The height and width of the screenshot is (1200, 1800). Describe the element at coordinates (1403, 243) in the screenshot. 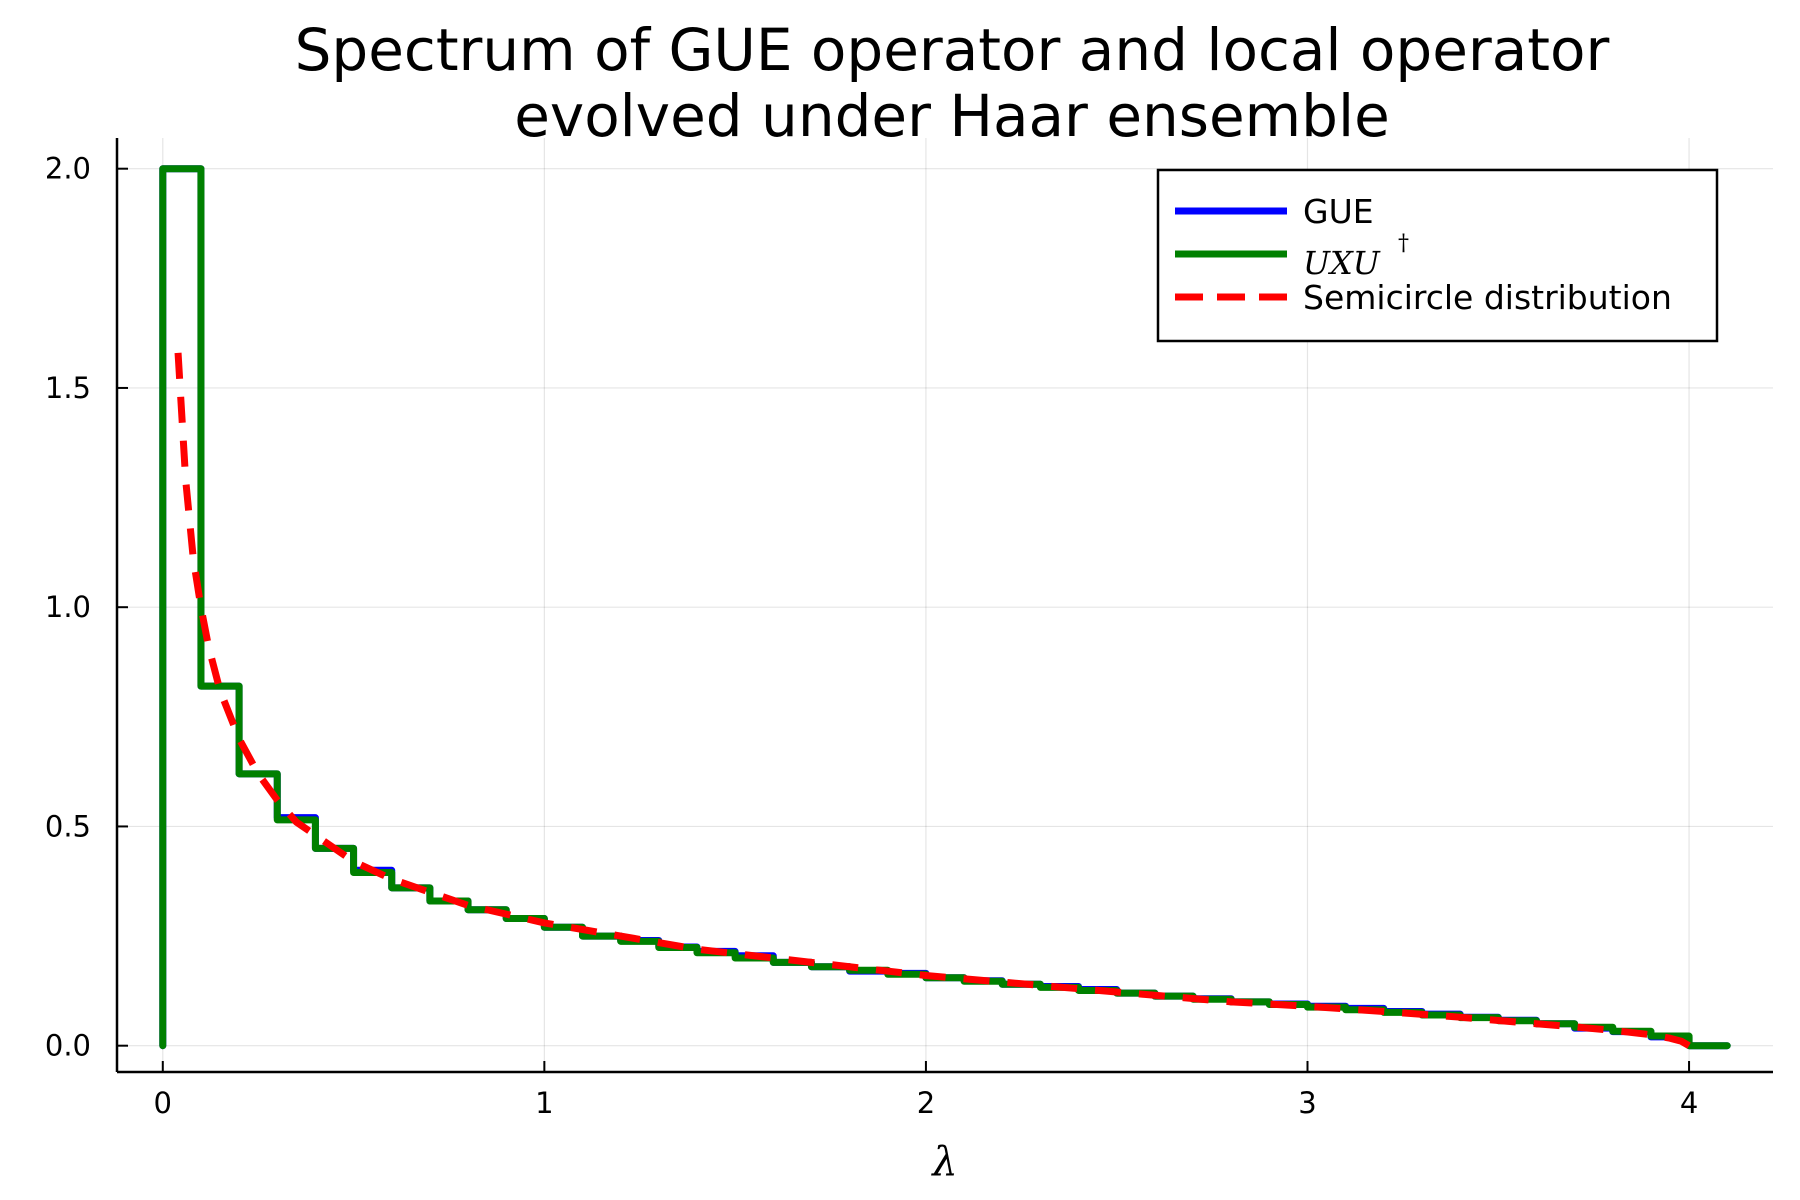

I see `legend-label-uxu-dagger: †` at that location.